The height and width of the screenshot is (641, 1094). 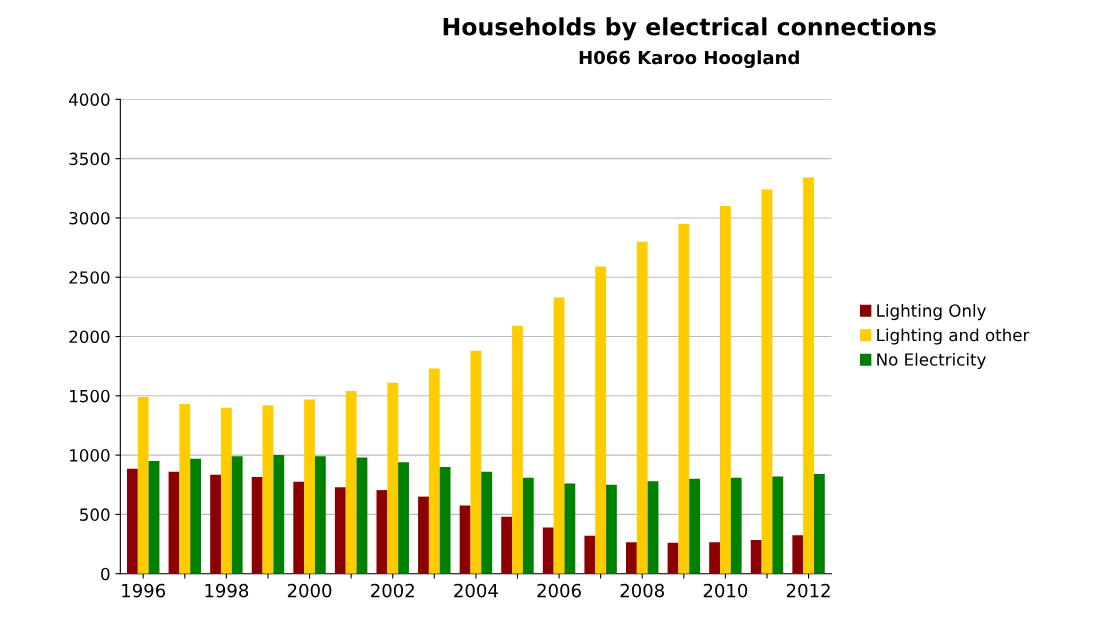 What do you see at coordinates (642, 590) in the screenshot?
I see `x-tick-label: 2008` at bounding box center [642, 590].